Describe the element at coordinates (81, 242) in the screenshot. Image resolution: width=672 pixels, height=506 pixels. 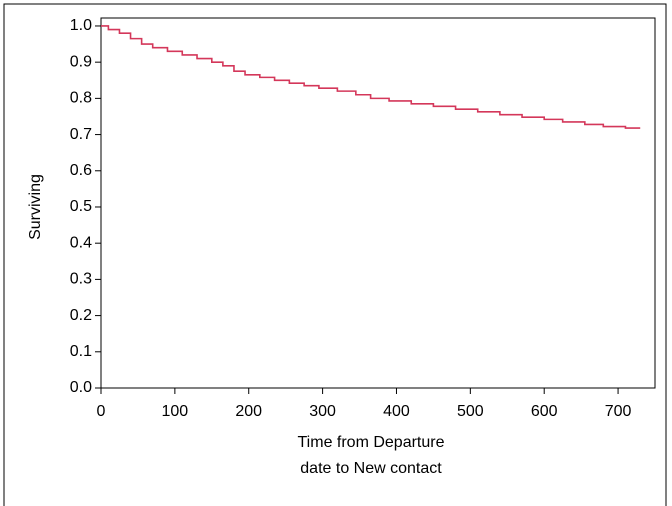
I see `y-tick-label: 0.4` at that location.